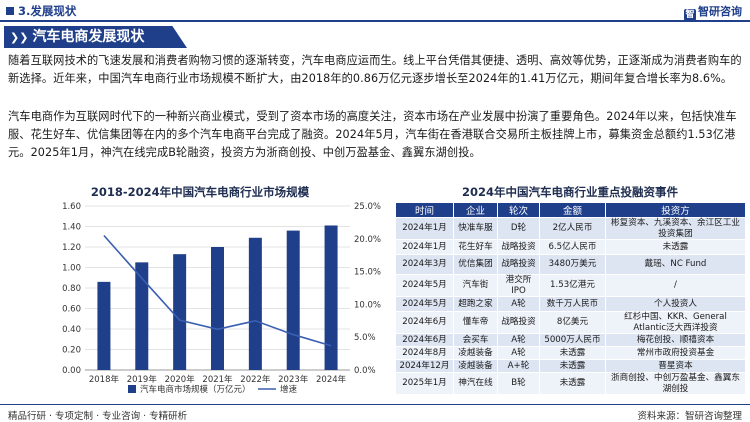 The image size is (750, 422). I want to click on square-icon, so click(10, 11).